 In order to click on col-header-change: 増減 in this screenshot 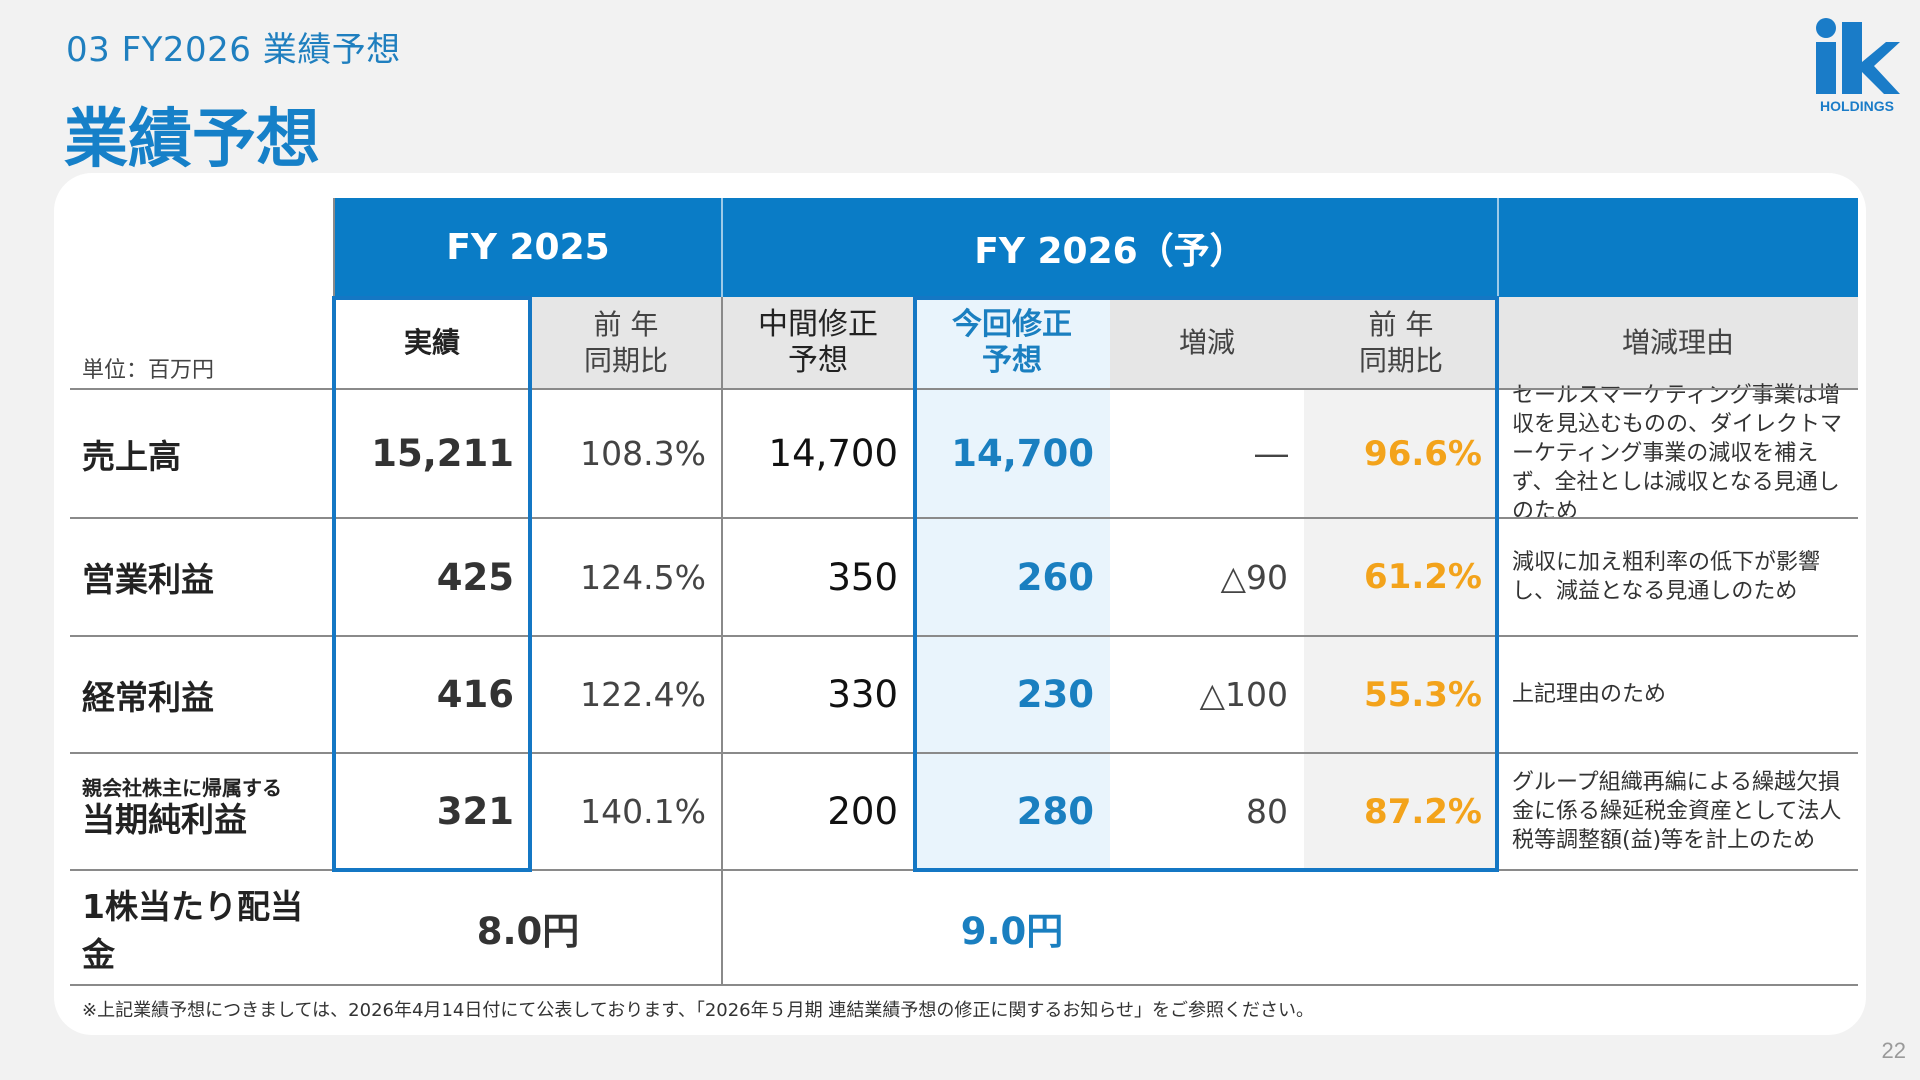, I will do `click(1207, 343)`.